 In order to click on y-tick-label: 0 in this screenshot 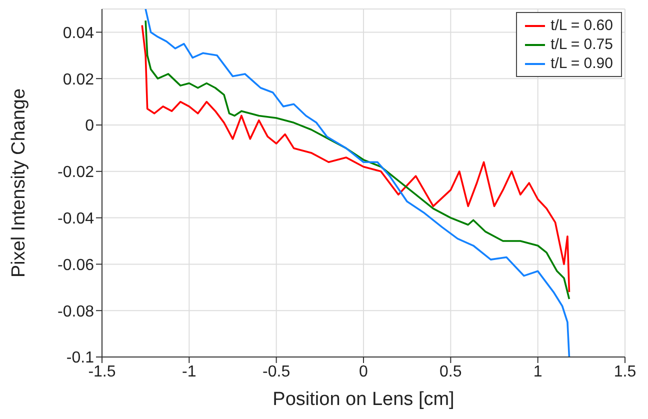, I will do `click(89, 126)`.